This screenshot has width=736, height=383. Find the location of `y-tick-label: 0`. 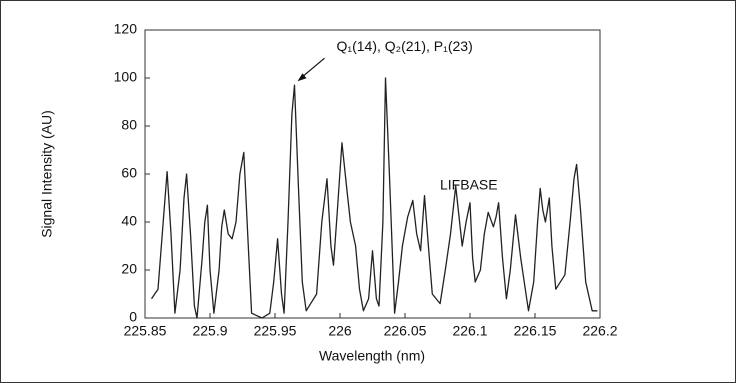

y-tick-label: 0 is located at coordinates (133, 317).